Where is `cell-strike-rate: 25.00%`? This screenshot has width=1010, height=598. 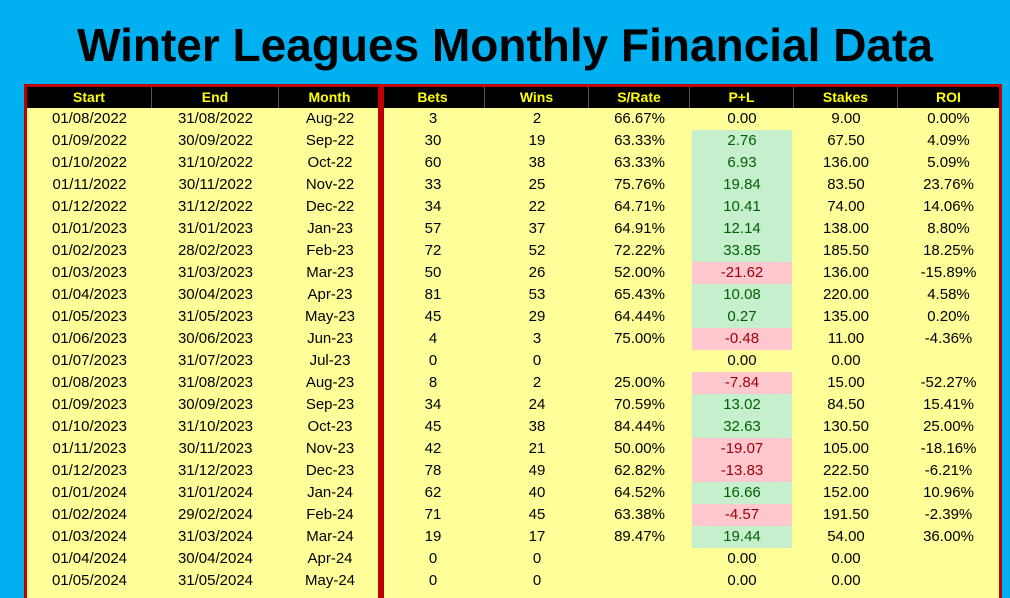 cell-strike-rate: 25.00% is located at coordinates (639, 382).